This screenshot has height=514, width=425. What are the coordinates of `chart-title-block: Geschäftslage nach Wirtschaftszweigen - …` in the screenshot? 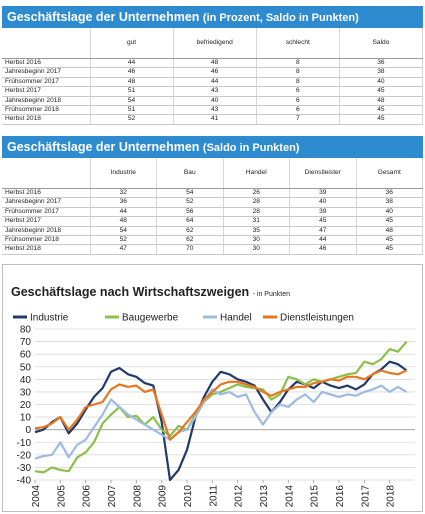 It's located at (150, 292).